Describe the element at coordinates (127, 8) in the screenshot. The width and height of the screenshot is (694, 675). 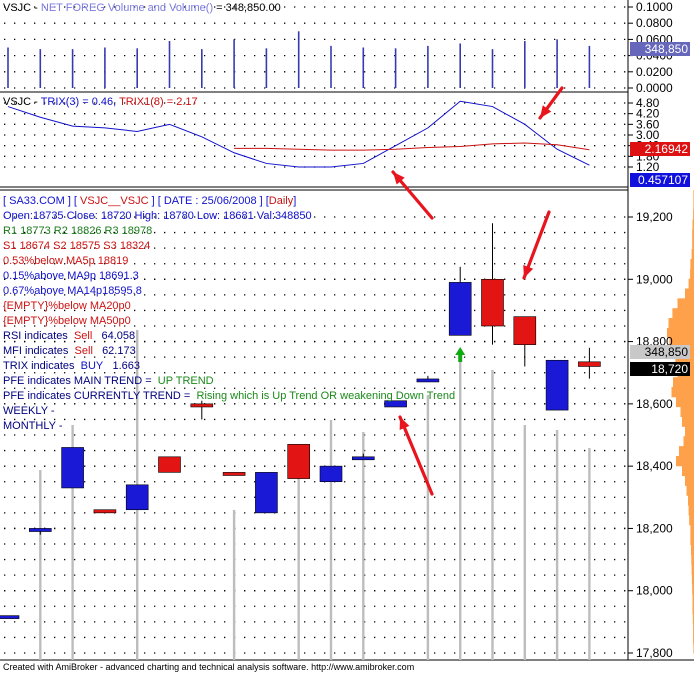
I see `volume-title-name: NET FOREG Volume and Volume()` at that location.